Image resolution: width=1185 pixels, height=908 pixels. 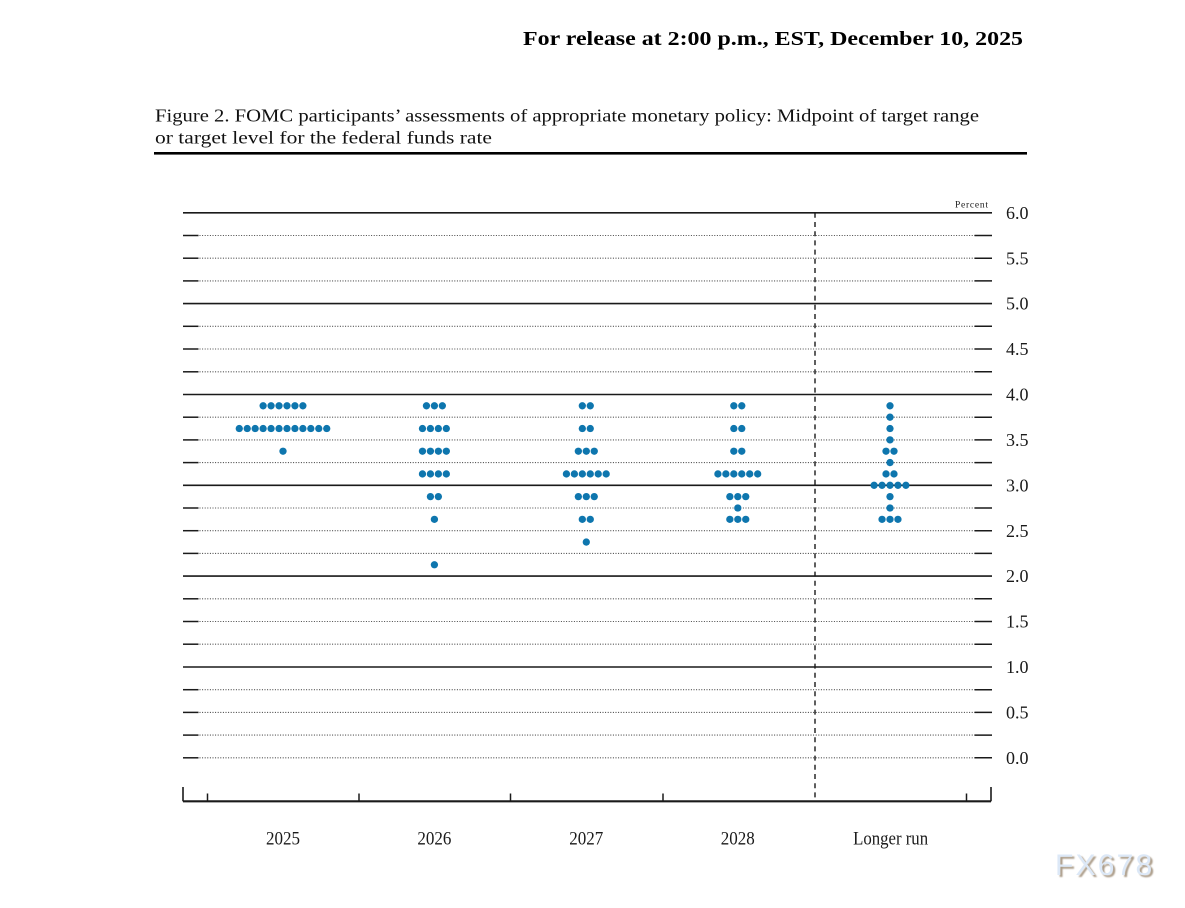 I want to click on svg-text: 1.0, so click(x=1017, y=667).